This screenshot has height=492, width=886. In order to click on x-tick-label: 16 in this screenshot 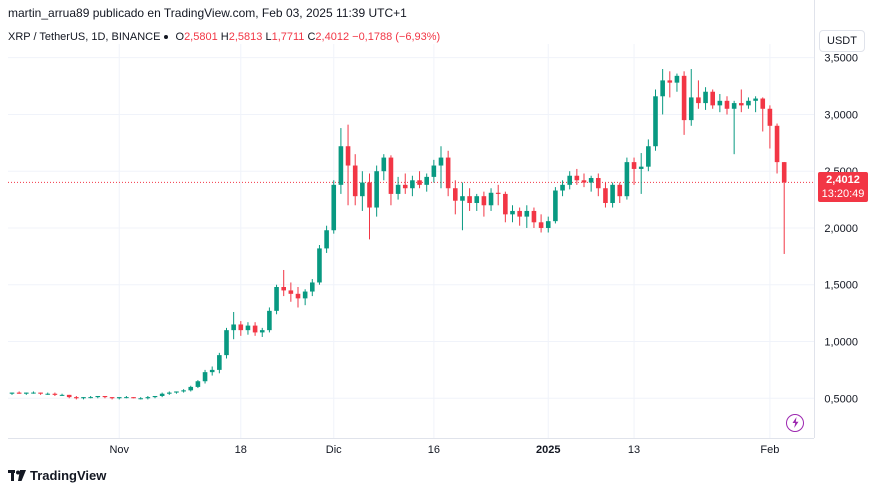, I will do `click(434, 450)`.